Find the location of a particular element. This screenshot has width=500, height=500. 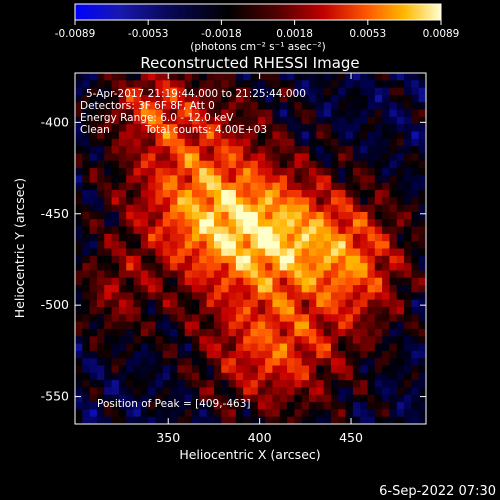

x-tick-label: 400 is located at coordinates (260, 437).